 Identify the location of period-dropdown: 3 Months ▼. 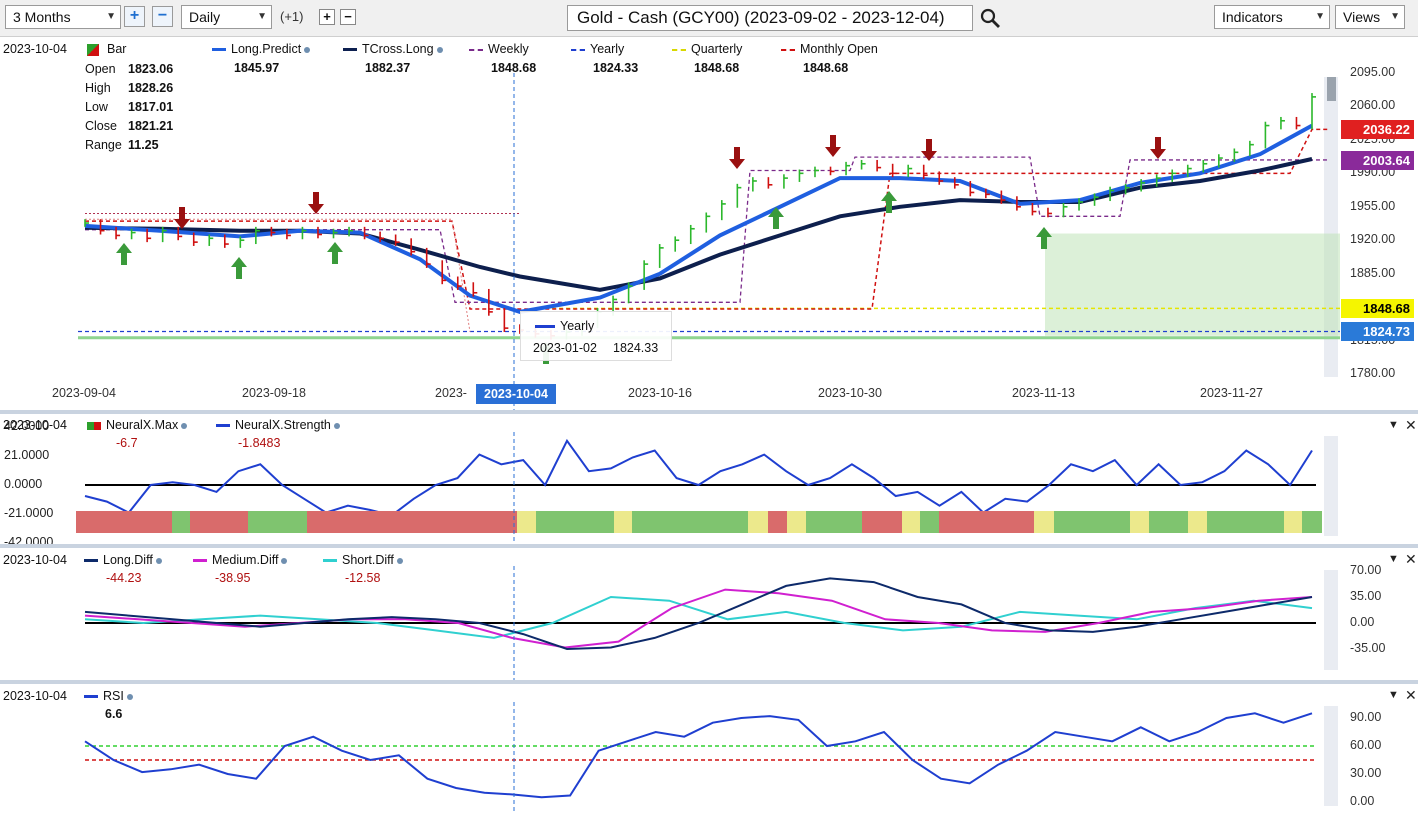
(63, 17).